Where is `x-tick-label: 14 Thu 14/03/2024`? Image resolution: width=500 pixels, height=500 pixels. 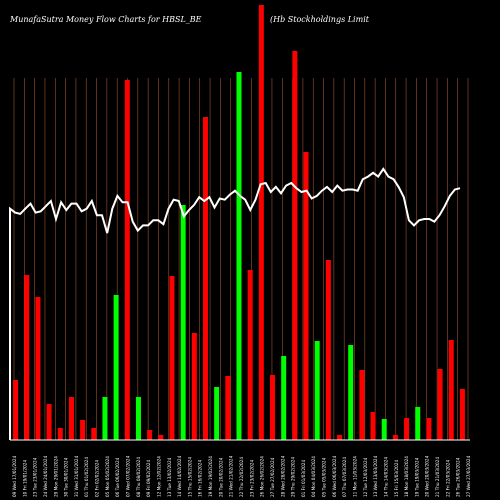
x-tick-label: 14 Thu 14/03/2024 is located at coordinates (385, 477).